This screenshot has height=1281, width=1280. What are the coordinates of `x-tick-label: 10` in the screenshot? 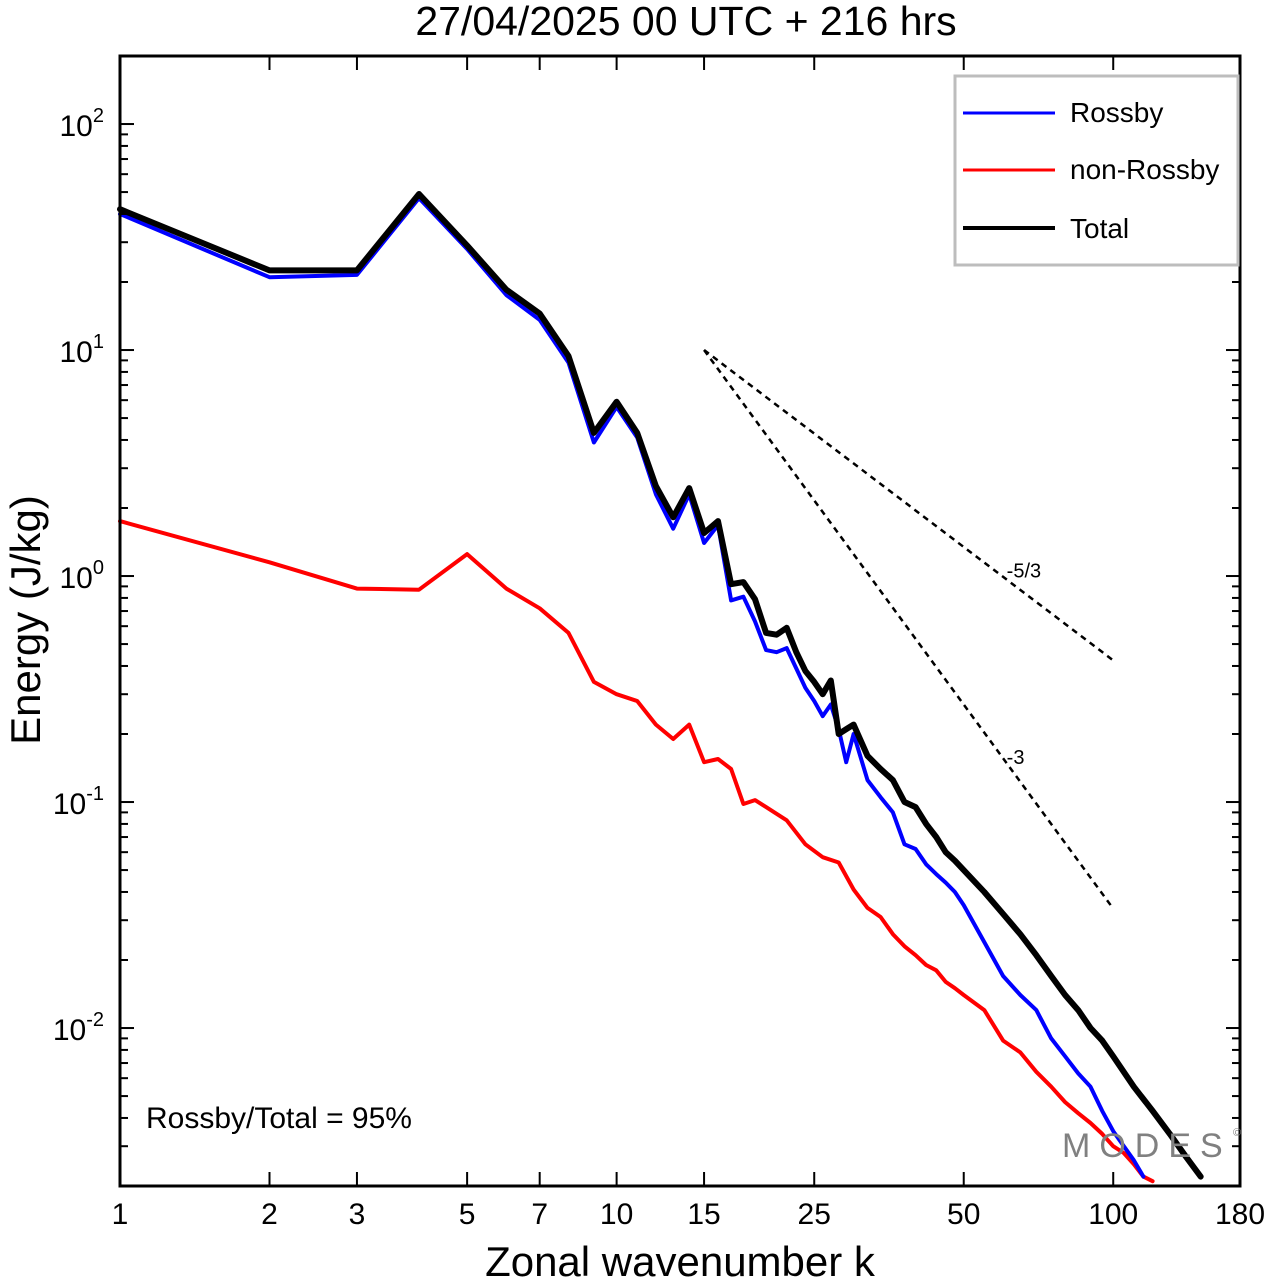 It's located at (616, 1214).